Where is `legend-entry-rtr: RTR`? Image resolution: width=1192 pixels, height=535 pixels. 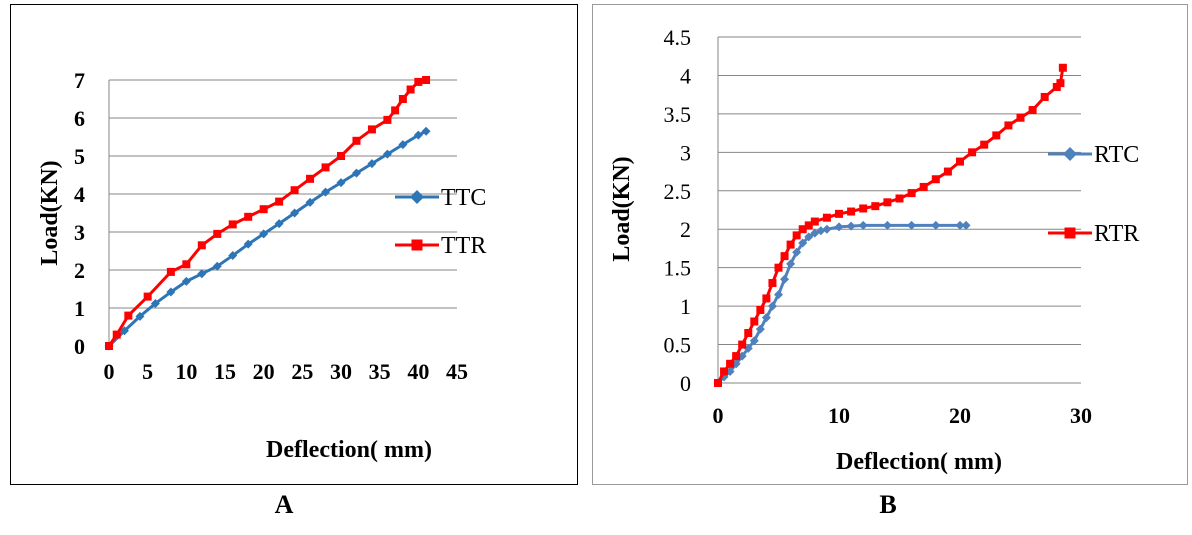
legend-entry-rtr: RTR is located at coordinates (1093, 234).